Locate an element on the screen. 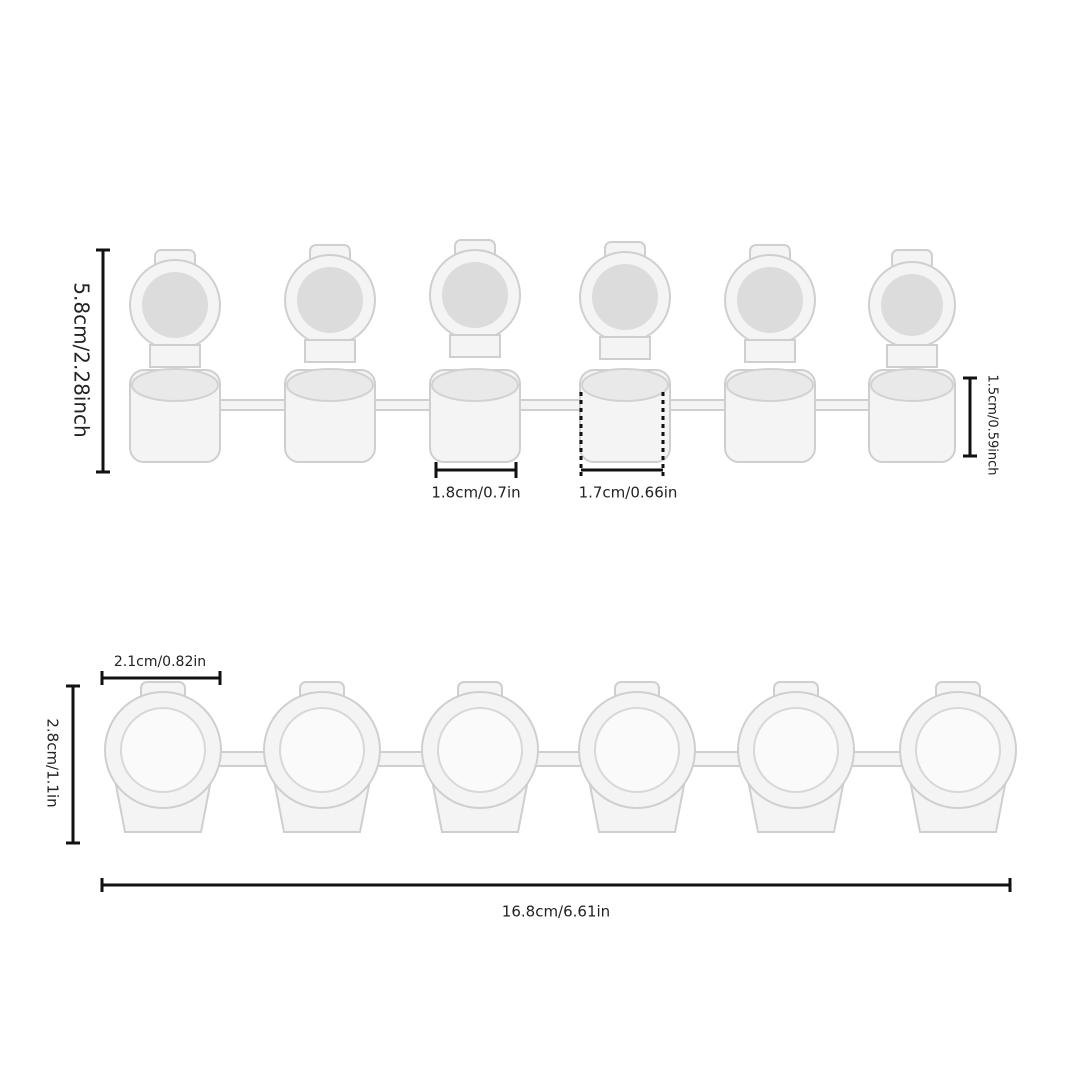 The image size is (1080, 1080). dim-guide is located at coordinates (622, 435).